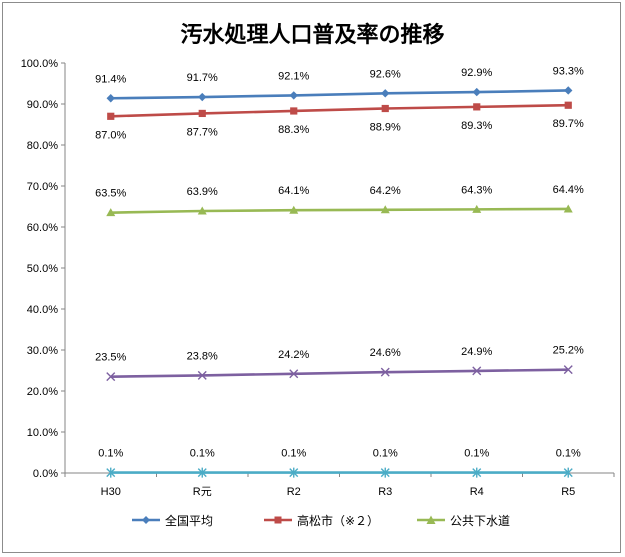 The height and width of the screenshot is (557, 625). Describe the element at coordinates (568, 71) in the screenshot. I see `data-label: 93.3%` at that location.